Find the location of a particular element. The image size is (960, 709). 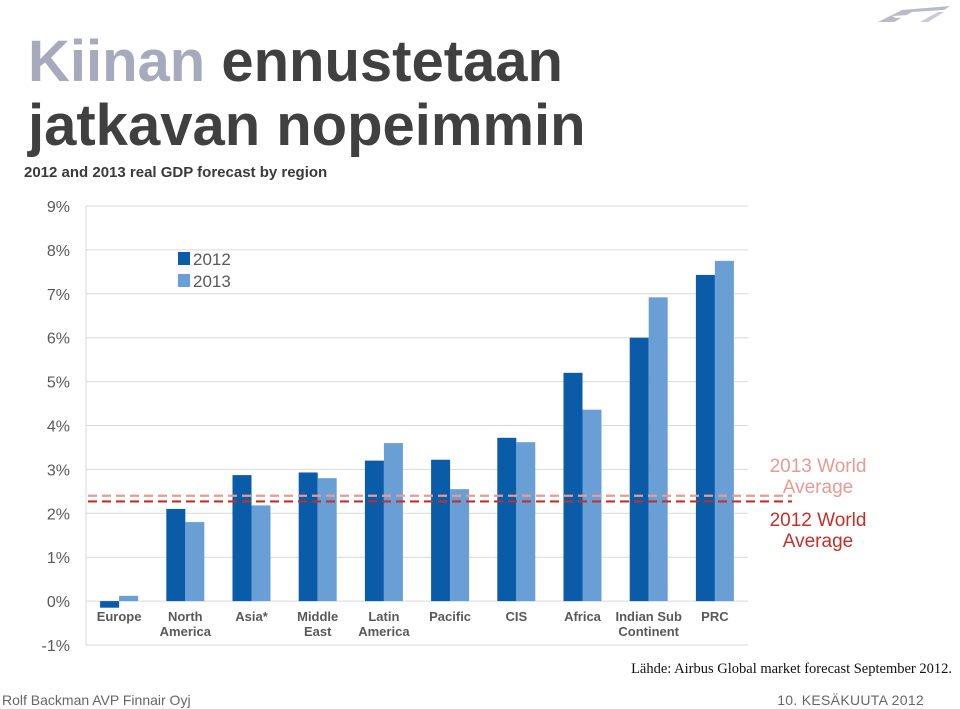

y-tick-label: 3% is located at coordinates (58, 470).